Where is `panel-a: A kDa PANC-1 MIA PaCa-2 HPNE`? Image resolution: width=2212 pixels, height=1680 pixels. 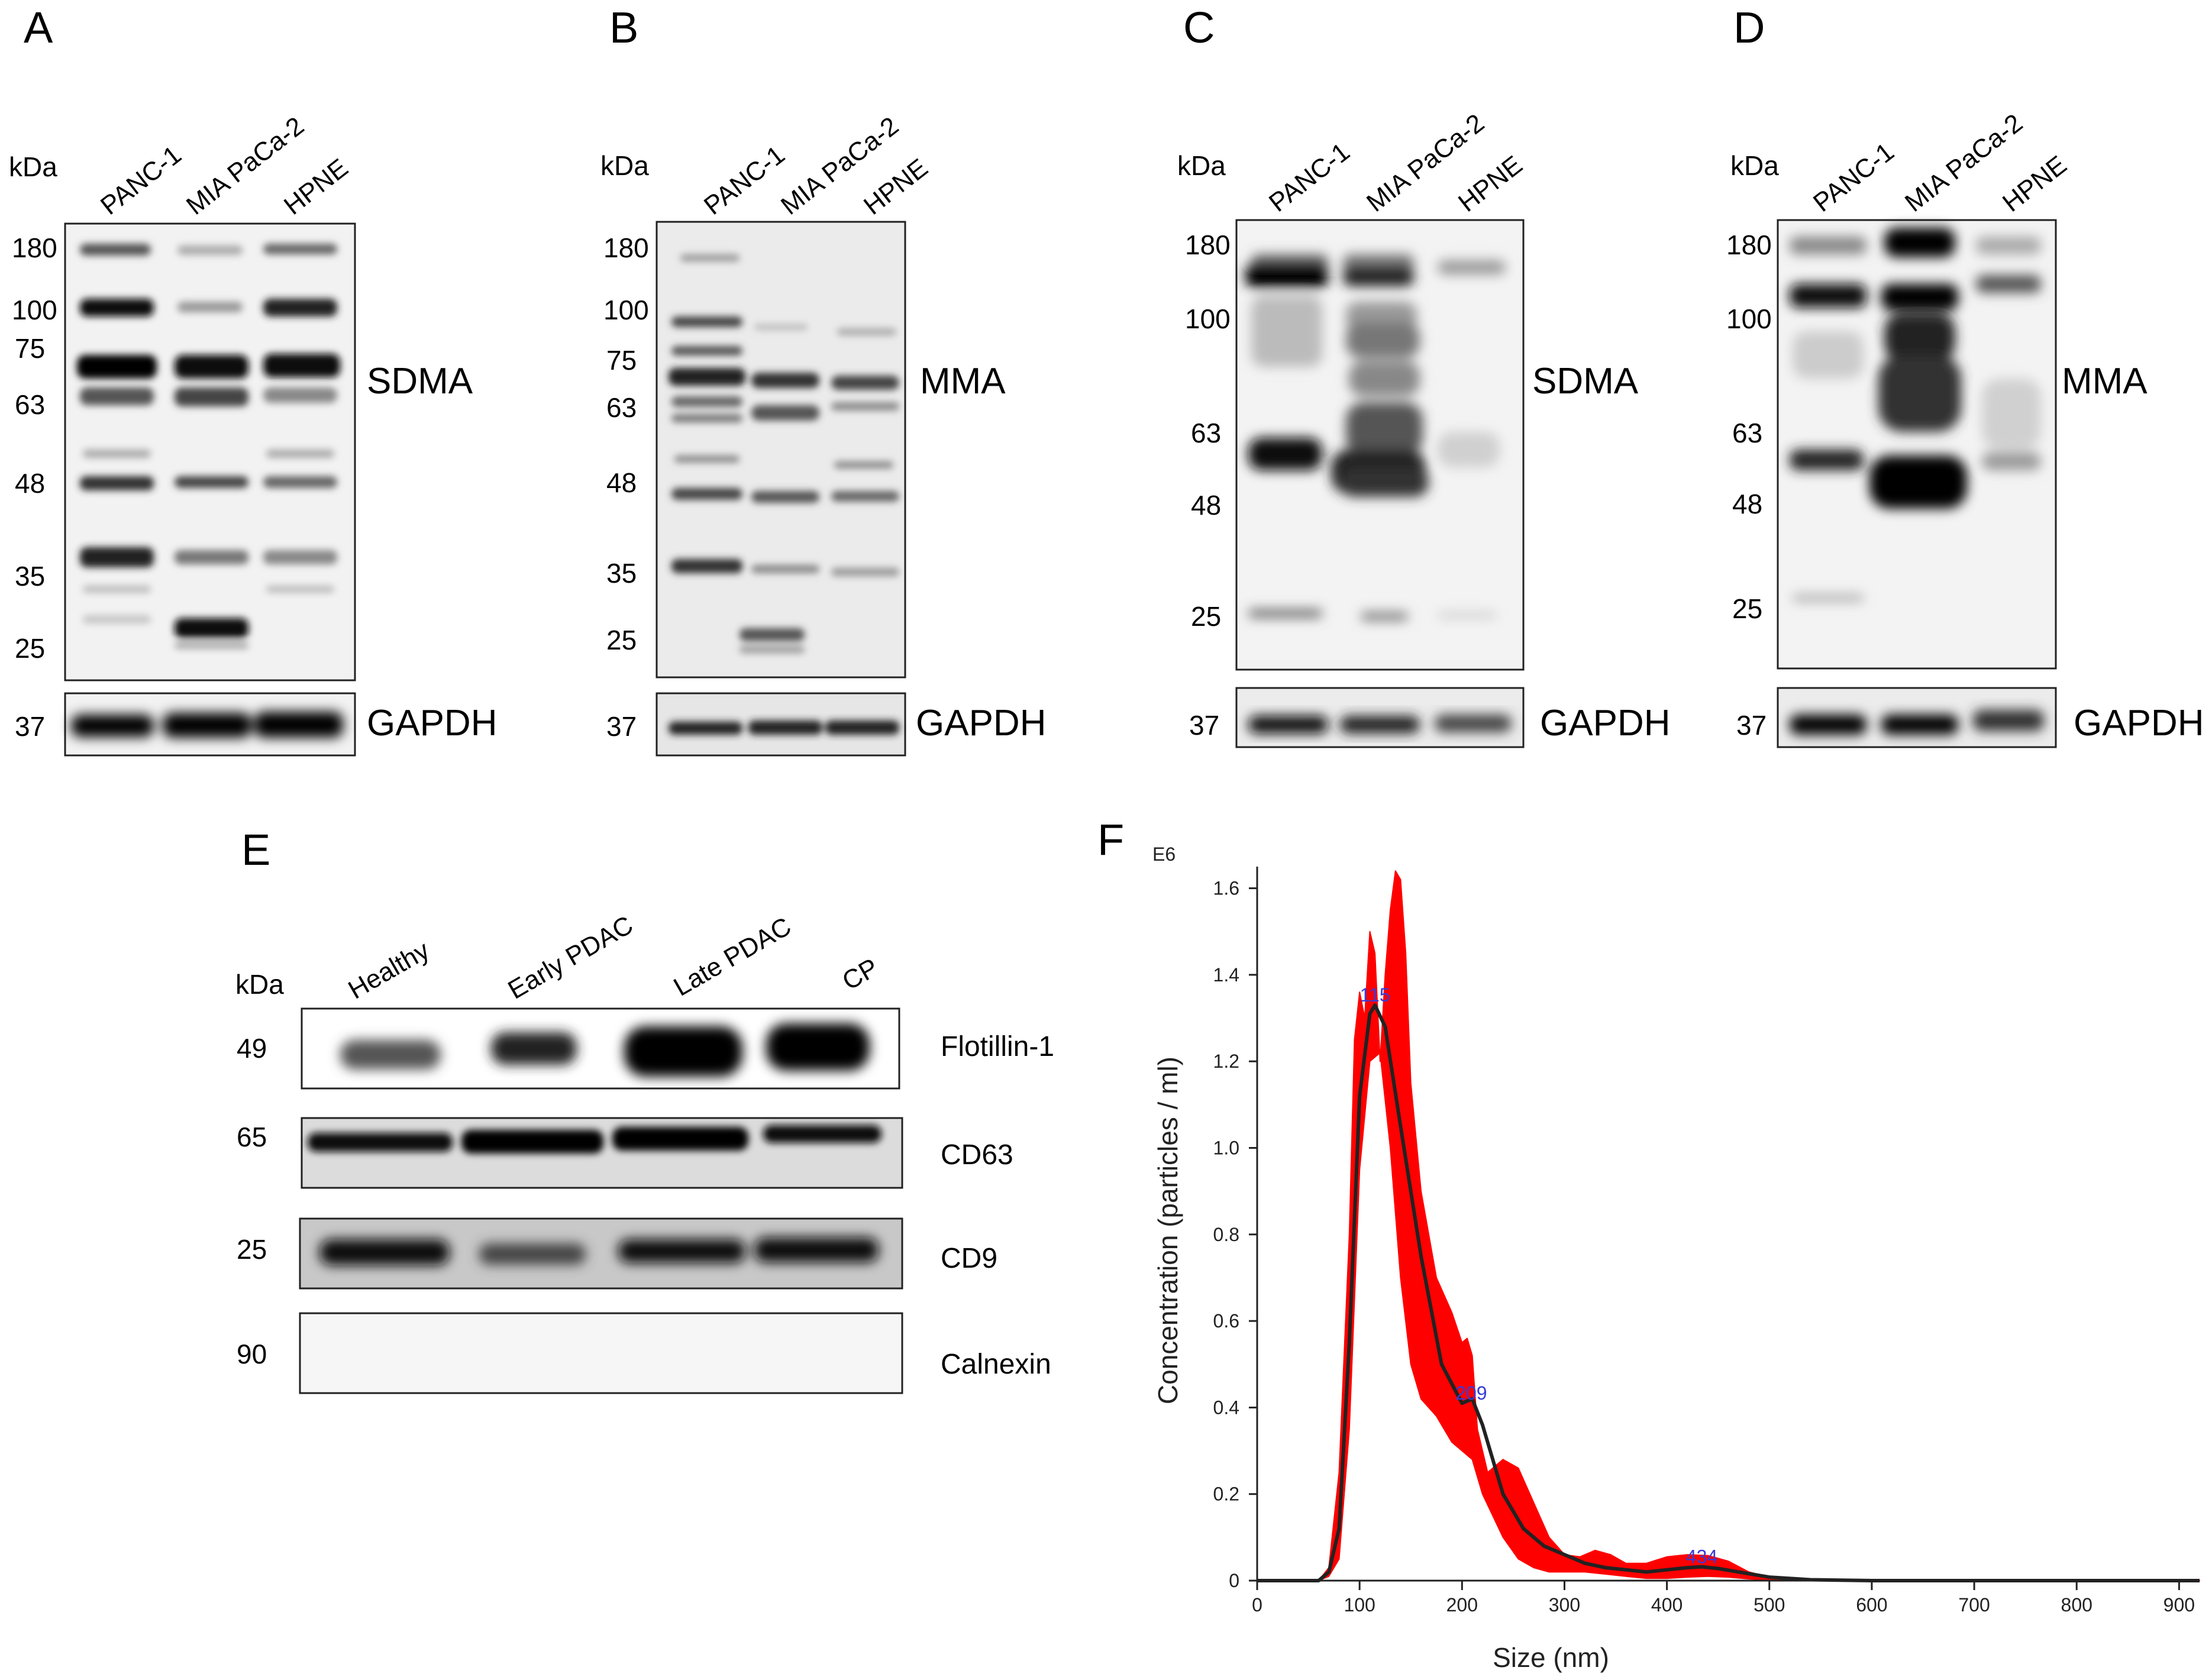 panel-a: A kDa PANC-1 MIA PaCa-2 HPNE is located at coordinates (253, 380).